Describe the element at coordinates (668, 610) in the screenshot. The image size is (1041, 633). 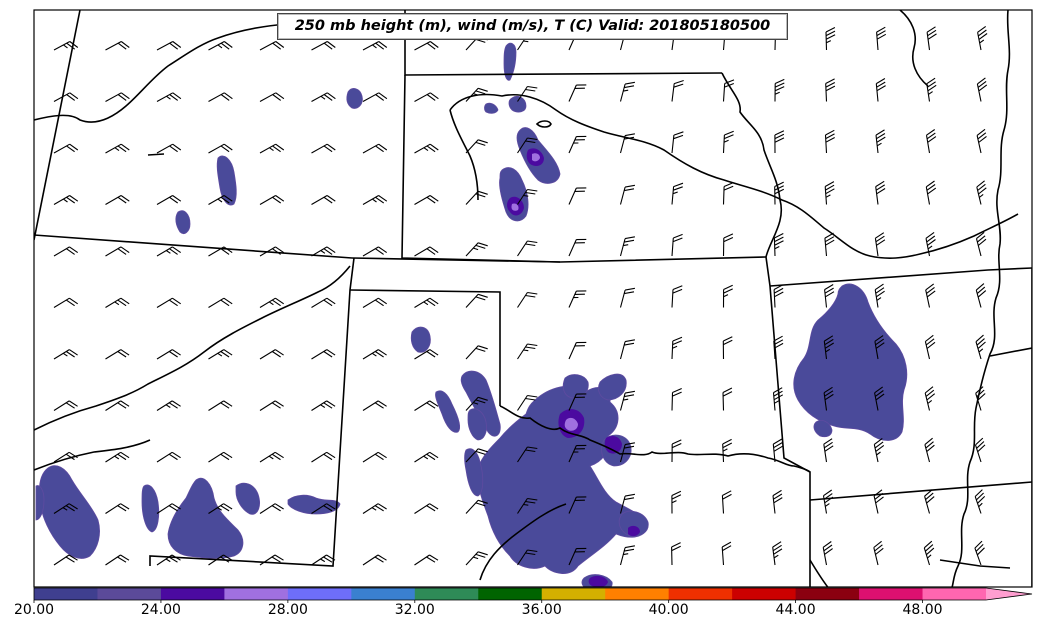
I see `colorbar-tick-label: 40.00` at that location.